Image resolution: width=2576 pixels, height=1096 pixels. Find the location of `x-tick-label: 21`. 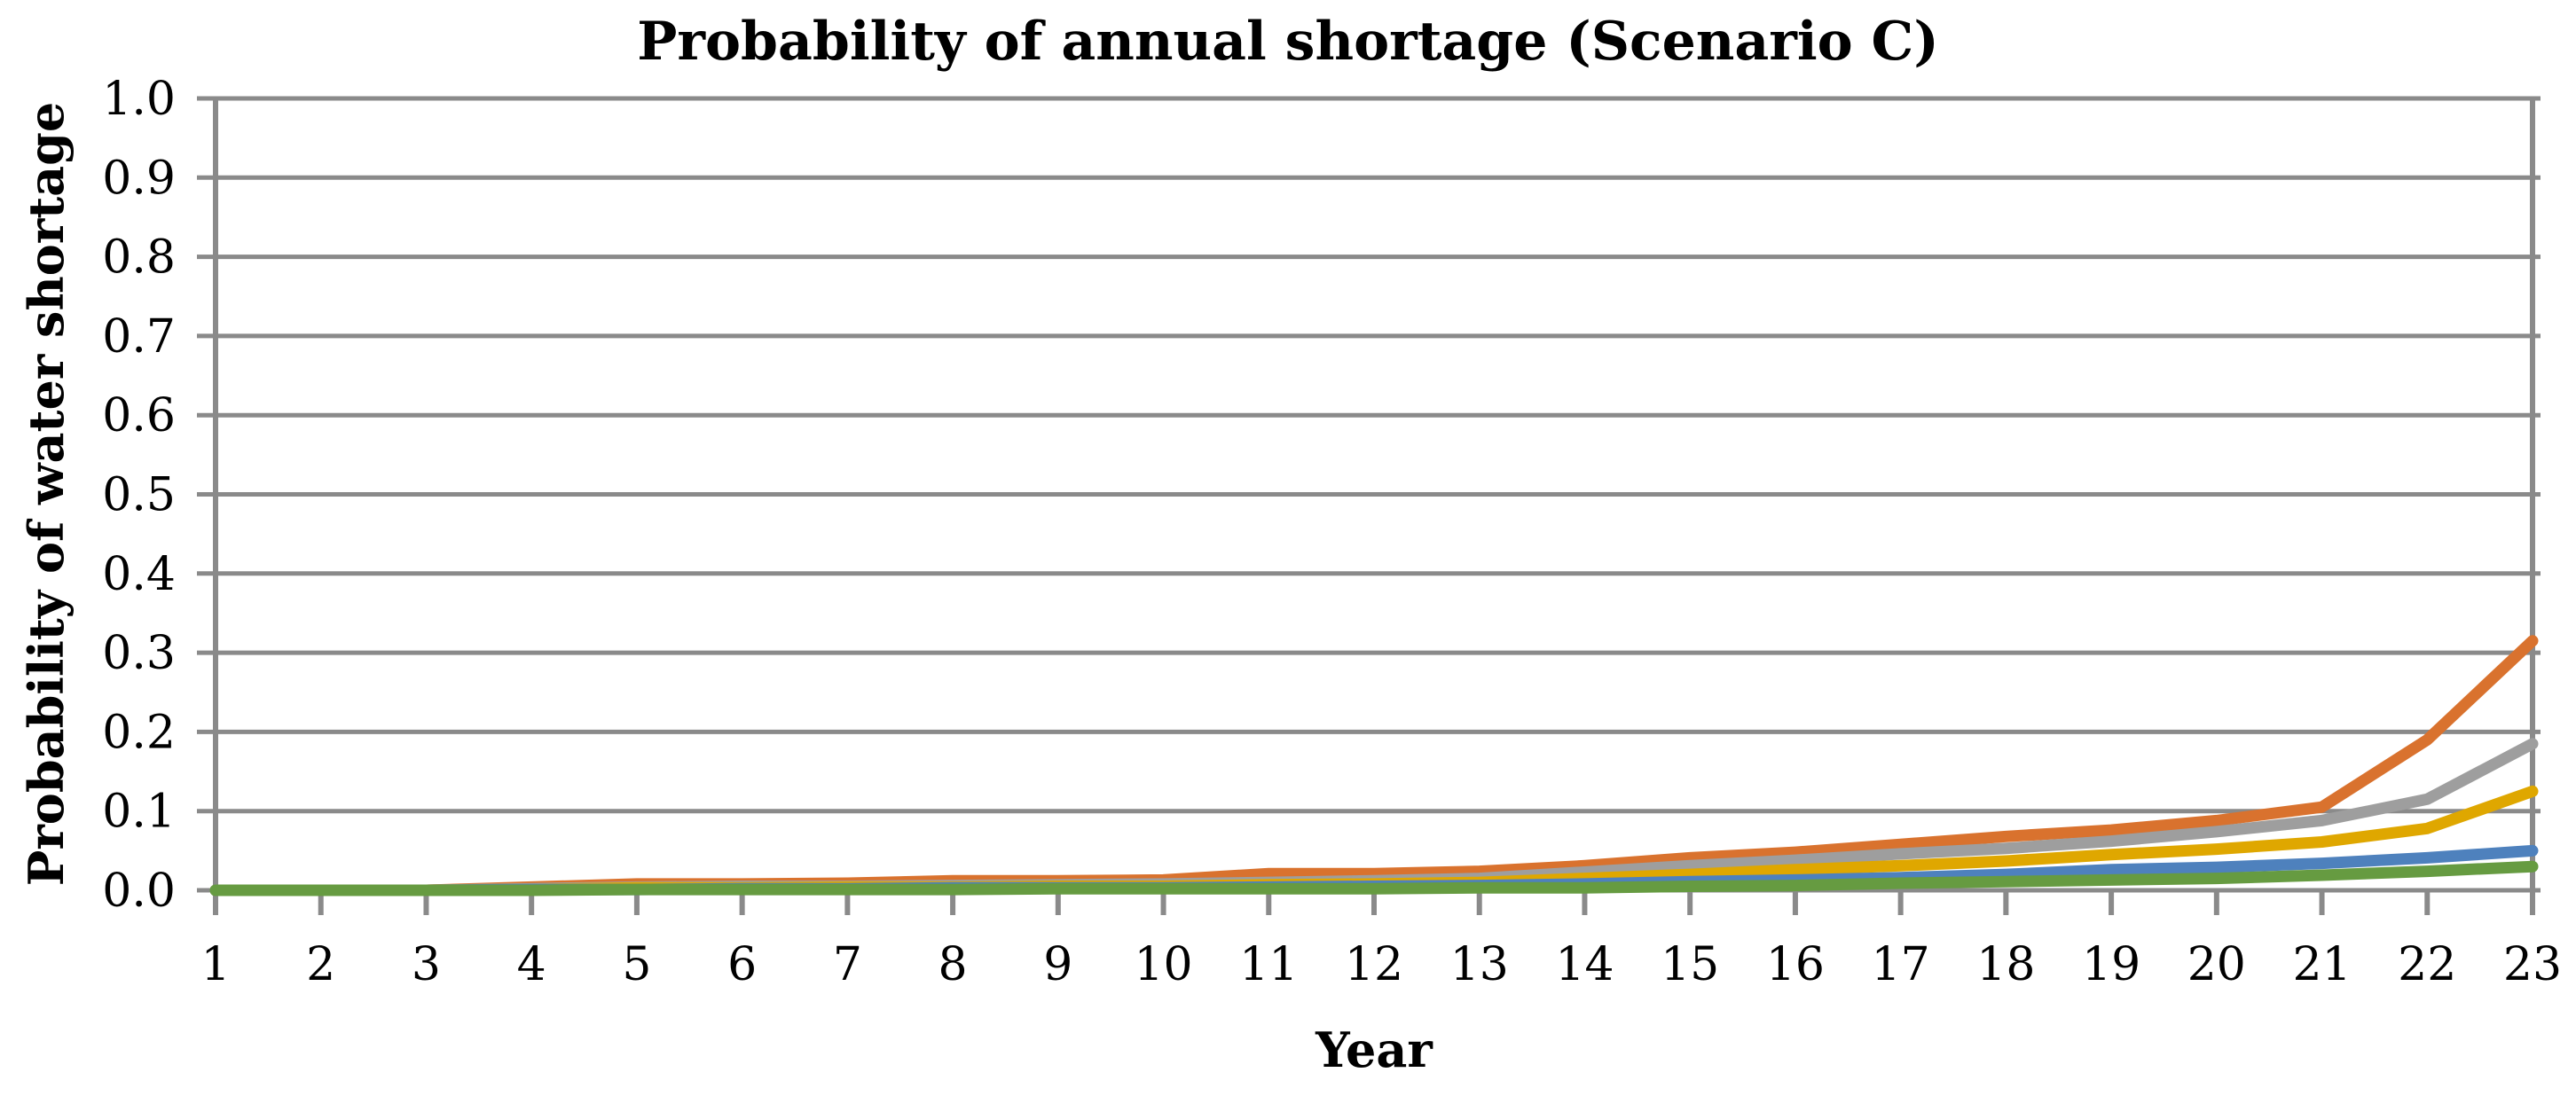

x-tick-label: 21 is located at coordinates (2321, 964).